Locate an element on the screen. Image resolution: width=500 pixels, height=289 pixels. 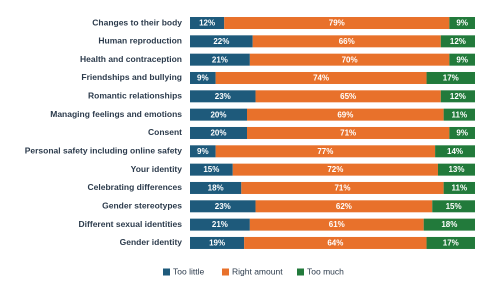
category-label: Consent is located at coordinates (165, 132).